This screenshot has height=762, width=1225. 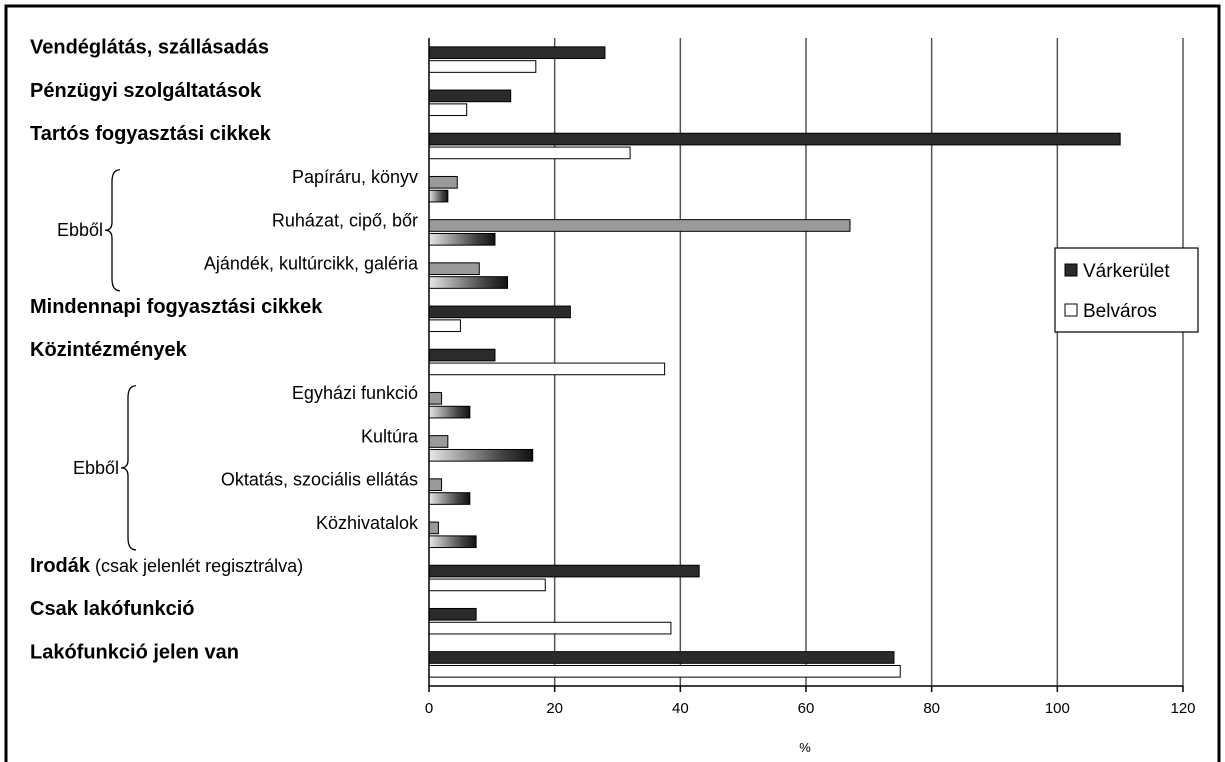 What do you see at coordinates (806, 708) in the screenshot?
I see `x-tick-label: 60` at bounding box center [806, 708].